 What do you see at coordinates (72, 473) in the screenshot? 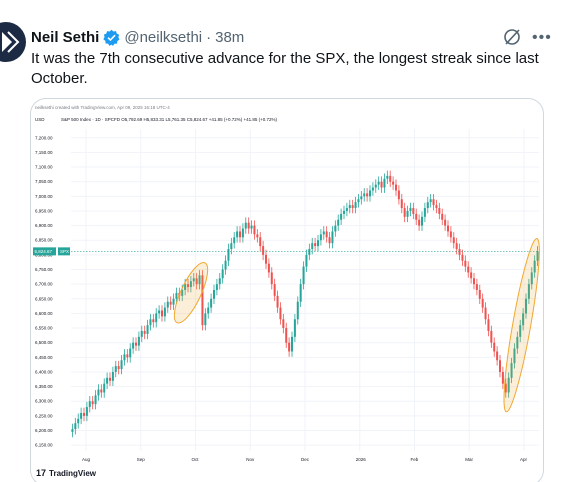
I see `tradingview-brand: TradingView` at bounding box center [72, 473].